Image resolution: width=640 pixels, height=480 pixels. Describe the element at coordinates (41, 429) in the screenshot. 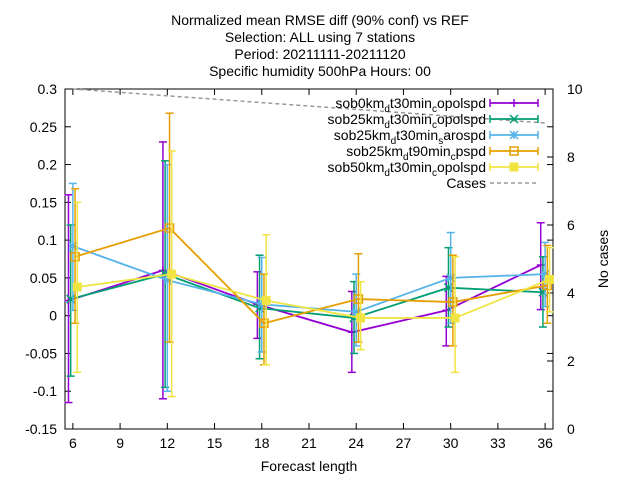

I see `y-tick-label: -0.15` at that location.